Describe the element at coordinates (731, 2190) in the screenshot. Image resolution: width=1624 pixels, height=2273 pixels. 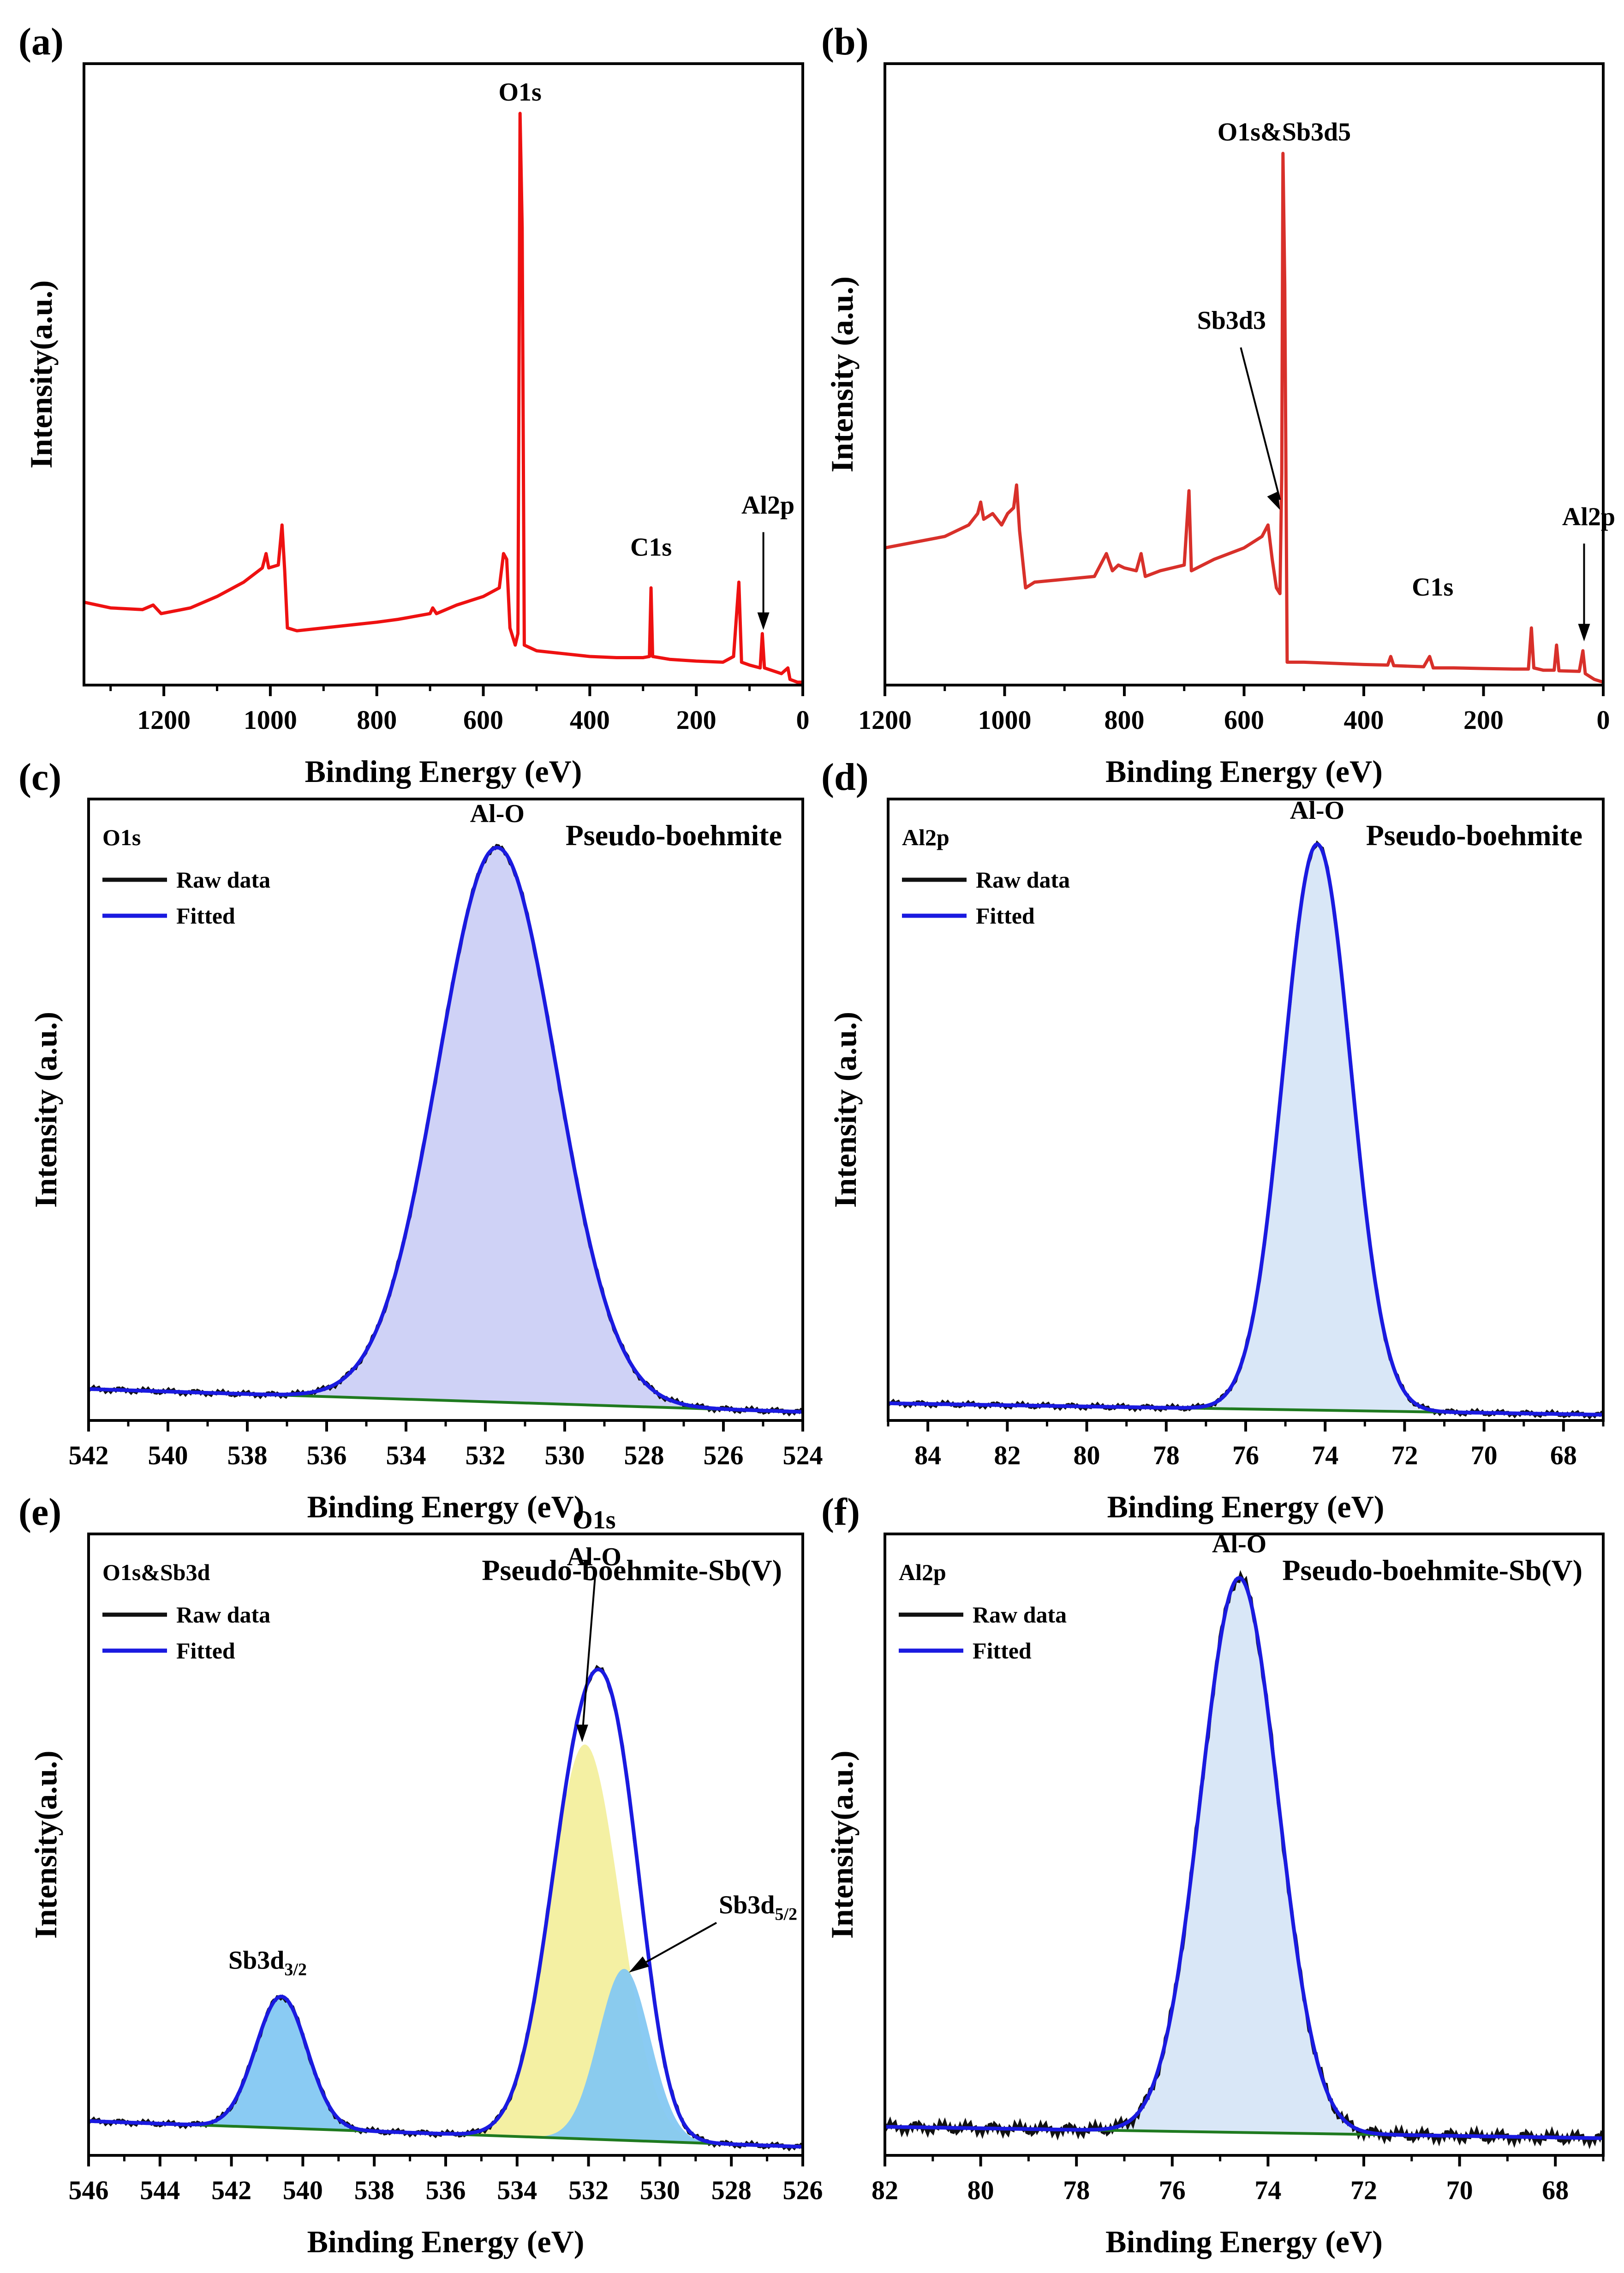
I see `x-tick-label: 528` at that location.